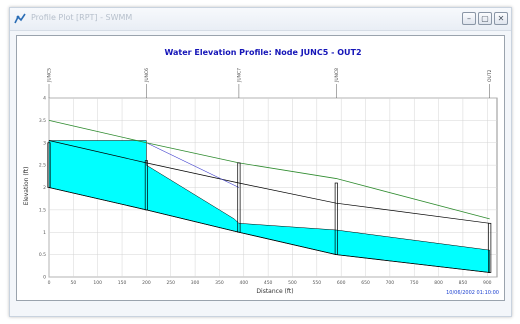  What do you see at coordinates (146, 283) in the screenshot?
I see `x-tick-label: 200` at bounding box center [146, 283].